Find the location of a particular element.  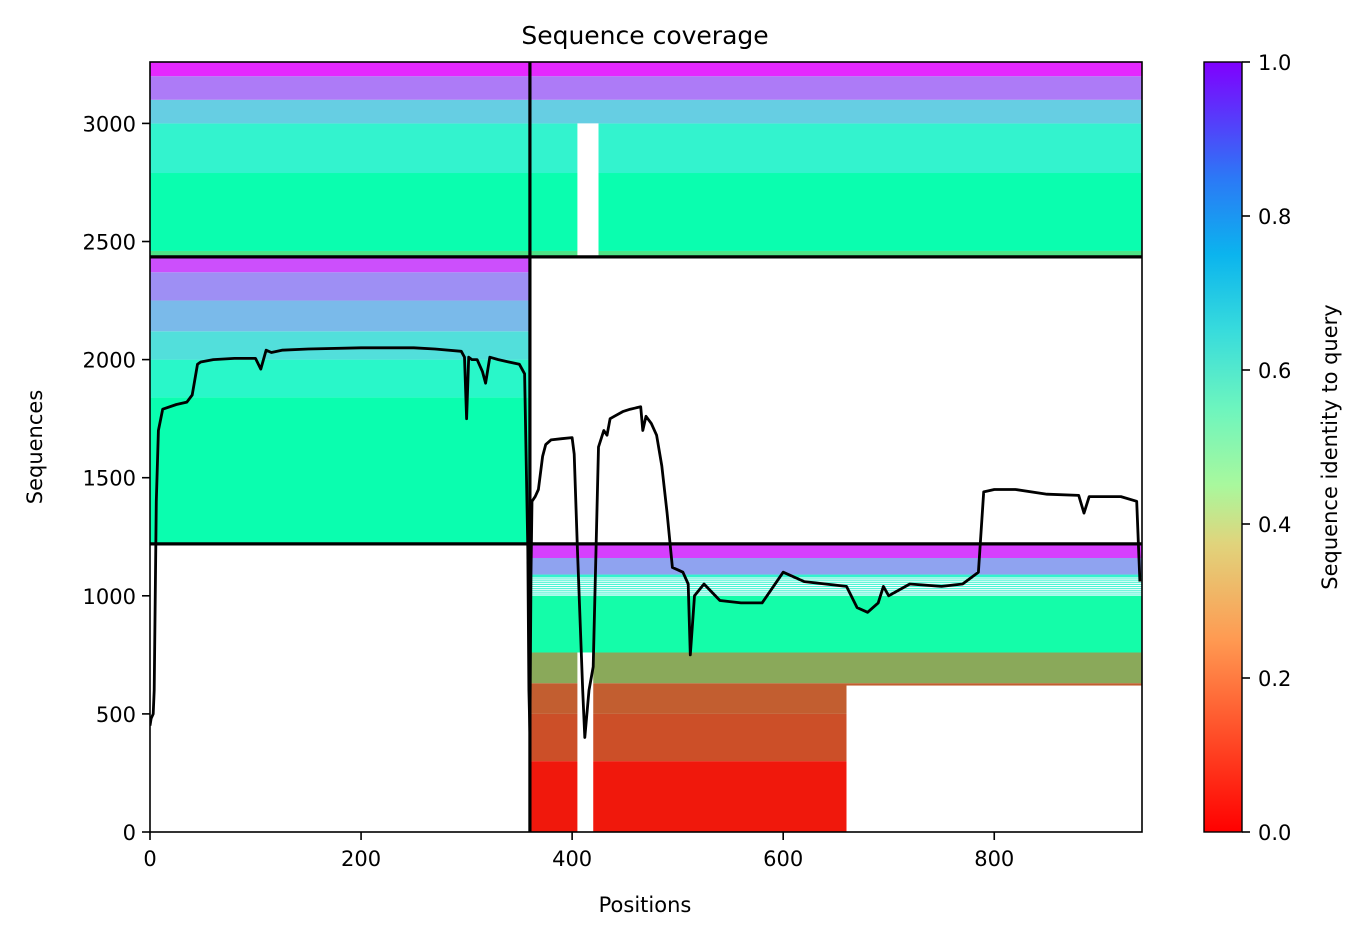

y-tick-label: 1500 is located at coordinates (109, 479).